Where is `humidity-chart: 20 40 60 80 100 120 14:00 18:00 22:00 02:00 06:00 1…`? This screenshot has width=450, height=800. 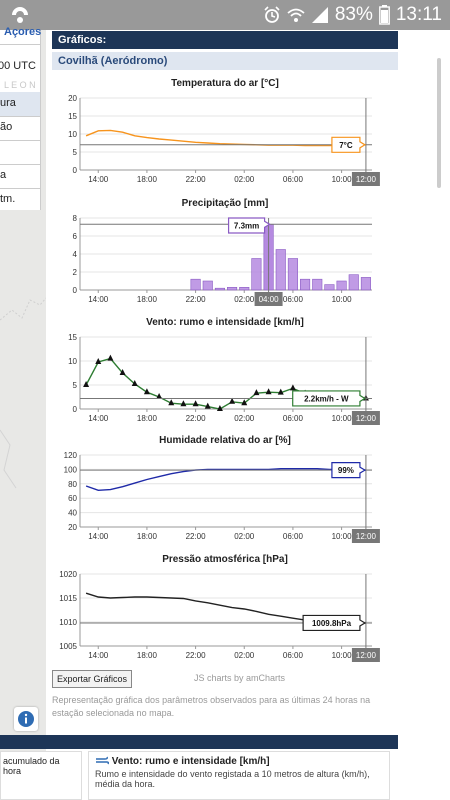 humidity-chart: 20 40 60 80 100 120 14:00 18:00 22:00 02:00 06:00 1… is located at coordinates (225, 499).